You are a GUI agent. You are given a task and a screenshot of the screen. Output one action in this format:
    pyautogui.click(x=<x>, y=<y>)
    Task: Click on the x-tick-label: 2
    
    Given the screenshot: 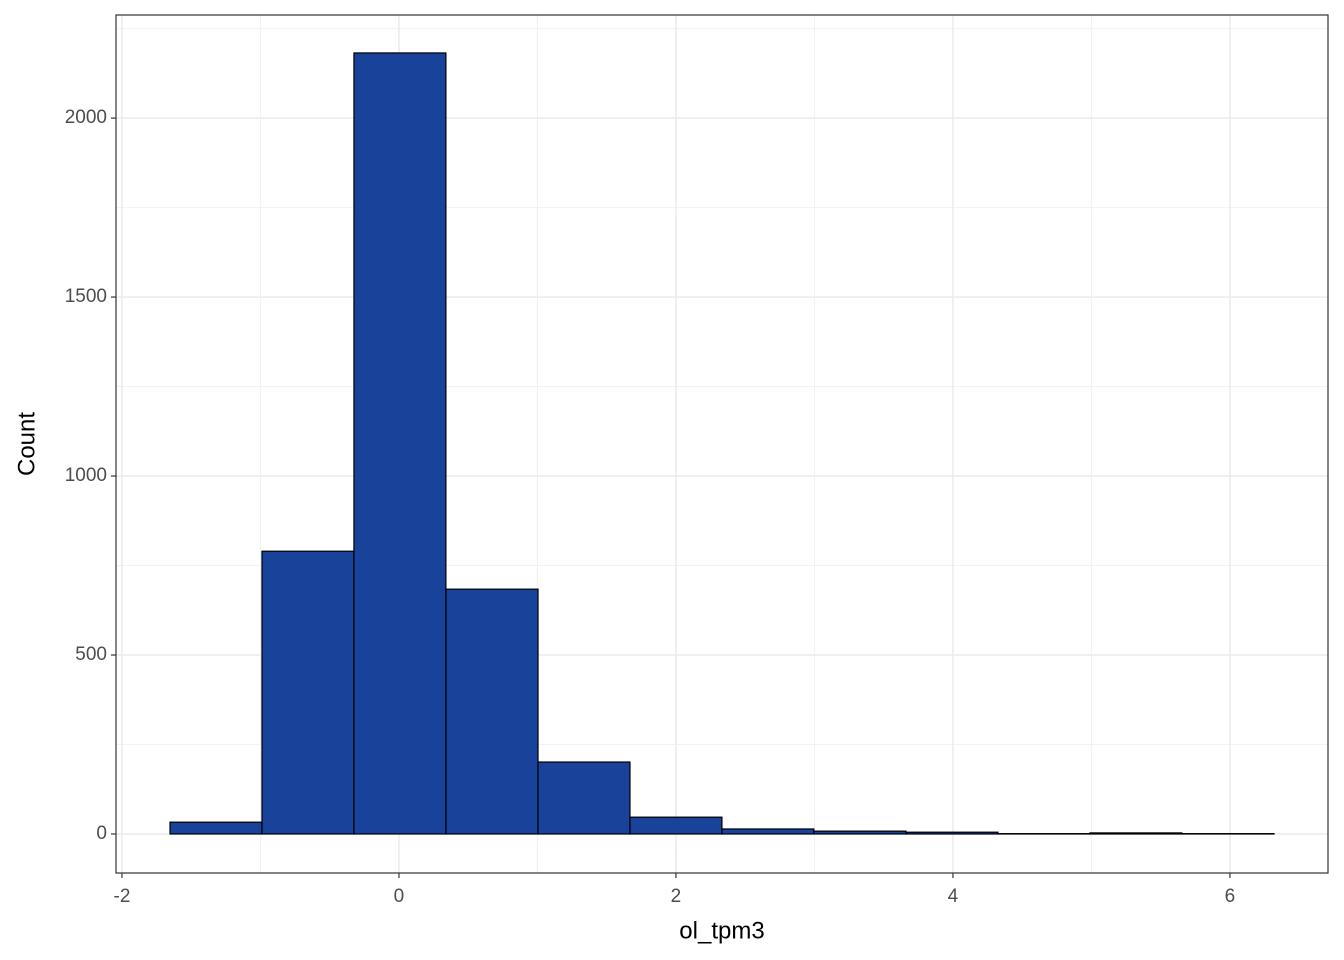 What is the action you would take?
    pyautogui.click(x=676, y=896)
    